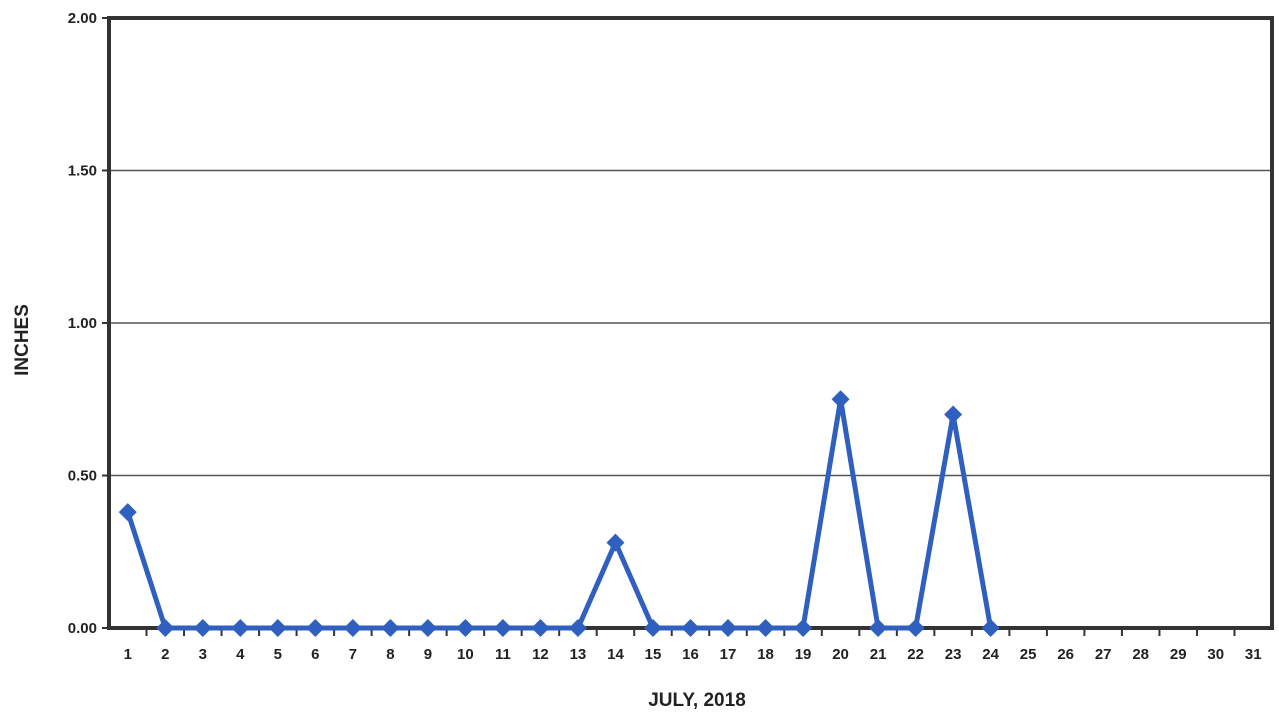 The width and height of the screenshot is (1279, 719). What do you see at coordinates (503, 654) in the screenshot?
I see `x-tick-label: 11` at bounding box center [503, 654].